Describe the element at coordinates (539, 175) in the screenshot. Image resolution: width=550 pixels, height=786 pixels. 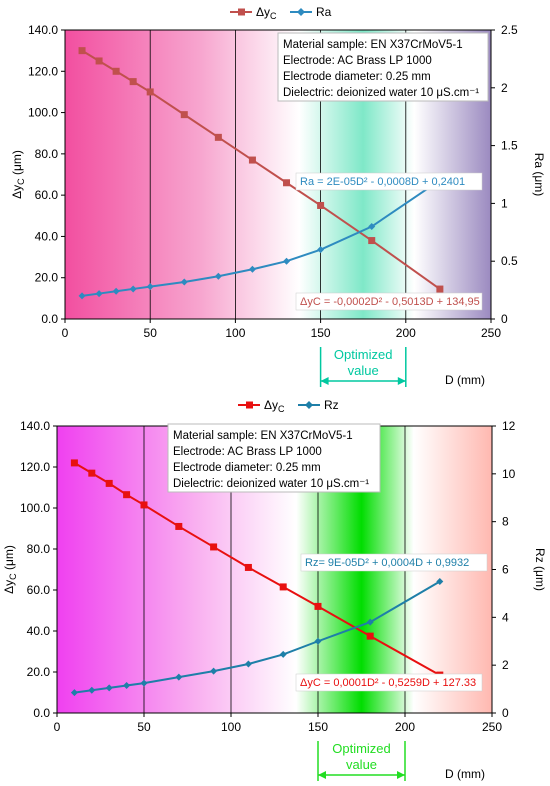
I see `y-right-axis-label: Ra (μm)` at that location.